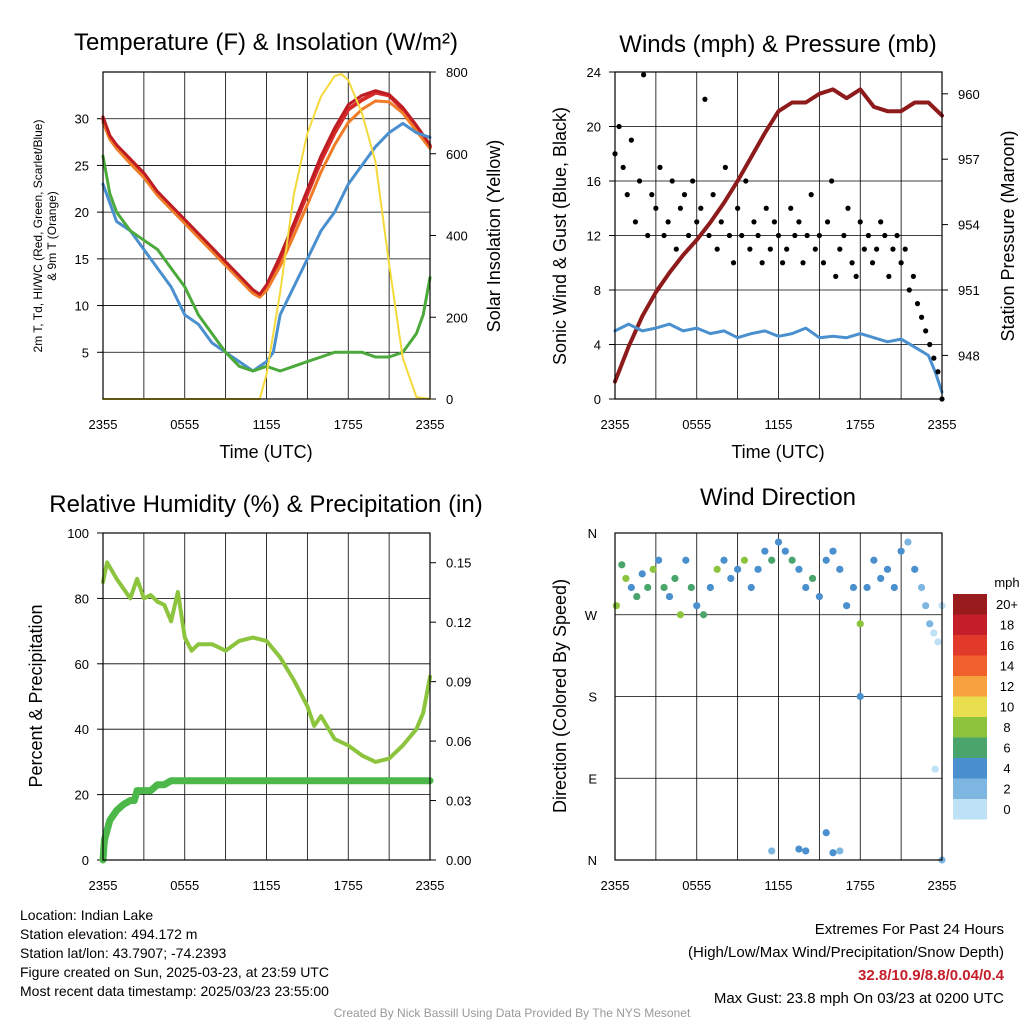  Describe the element at coordinates (82, 664) in the screenshot. I see `rh-y-tick-label: 60` at that location.